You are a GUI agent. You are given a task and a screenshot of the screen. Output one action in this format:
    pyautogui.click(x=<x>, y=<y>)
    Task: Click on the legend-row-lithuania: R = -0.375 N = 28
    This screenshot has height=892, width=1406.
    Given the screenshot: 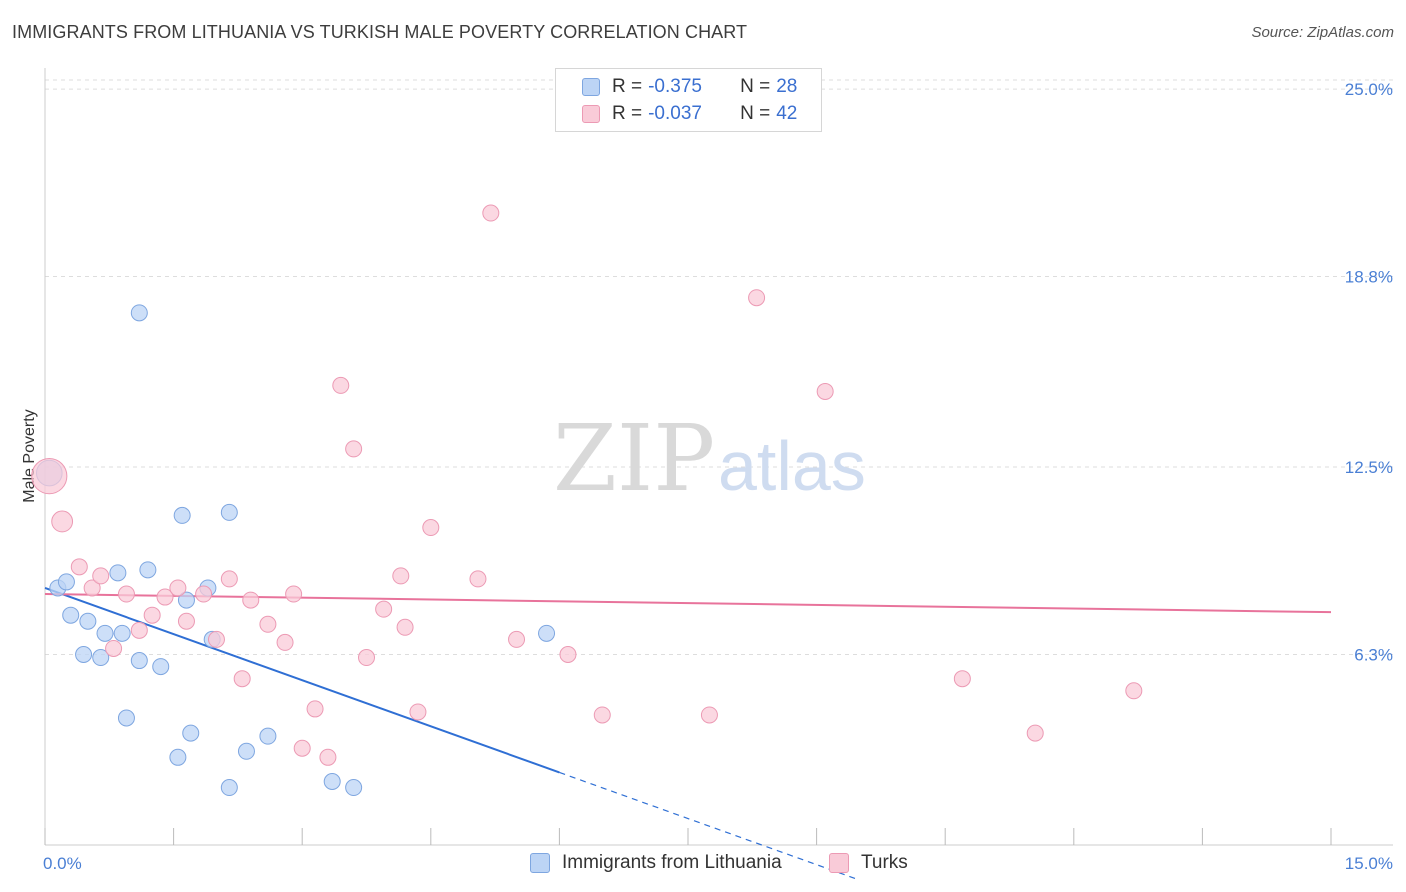 What is the action you would take?
    pyautogui.click(x=689, y=87)
    